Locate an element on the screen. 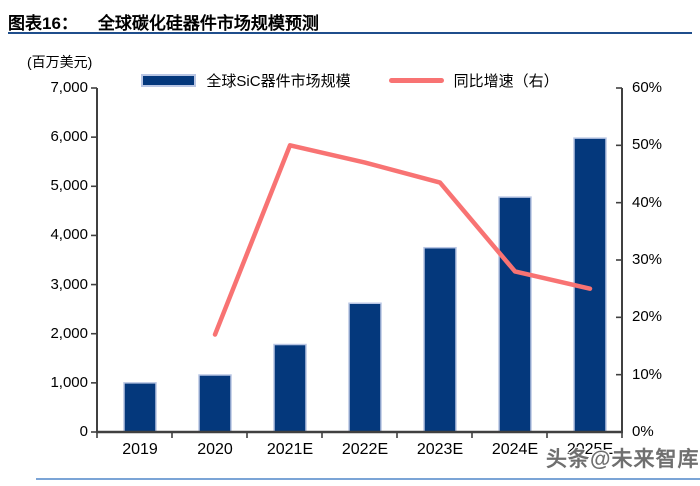 The image size is (700, 486). y-left-tick-label: 0 is located at coordinates (83, 431).